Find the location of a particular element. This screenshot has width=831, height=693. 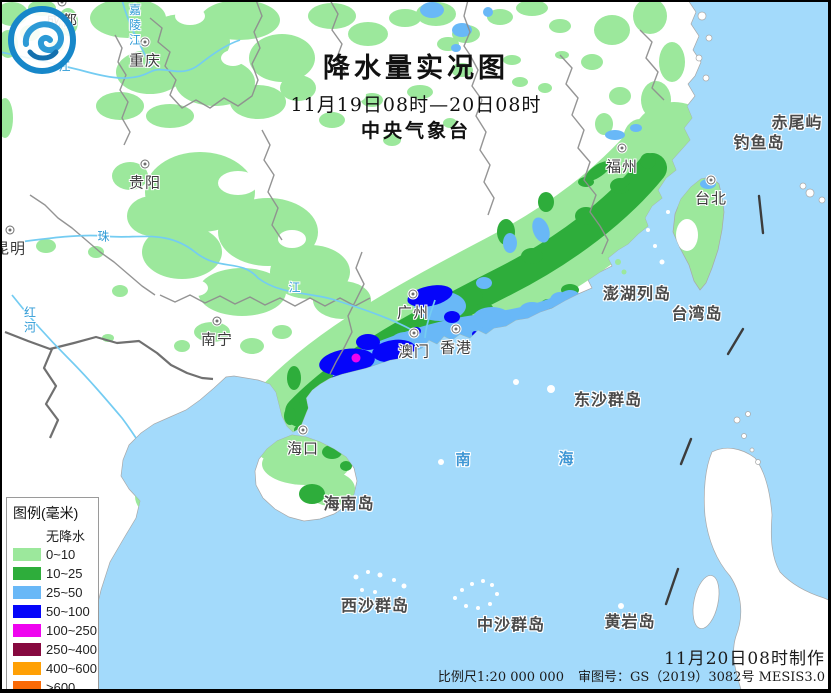

river-label-honghe: 红河 is located at coordinates (29, 321).